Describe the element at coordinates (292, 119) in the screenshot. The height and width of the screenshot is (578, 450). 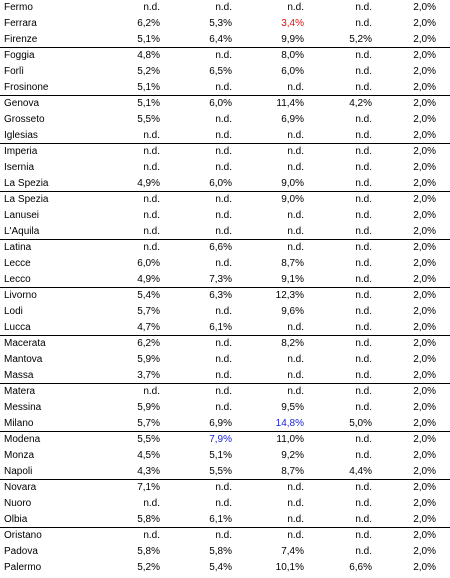
I see `value-cell-3: 6,9%` at that location.